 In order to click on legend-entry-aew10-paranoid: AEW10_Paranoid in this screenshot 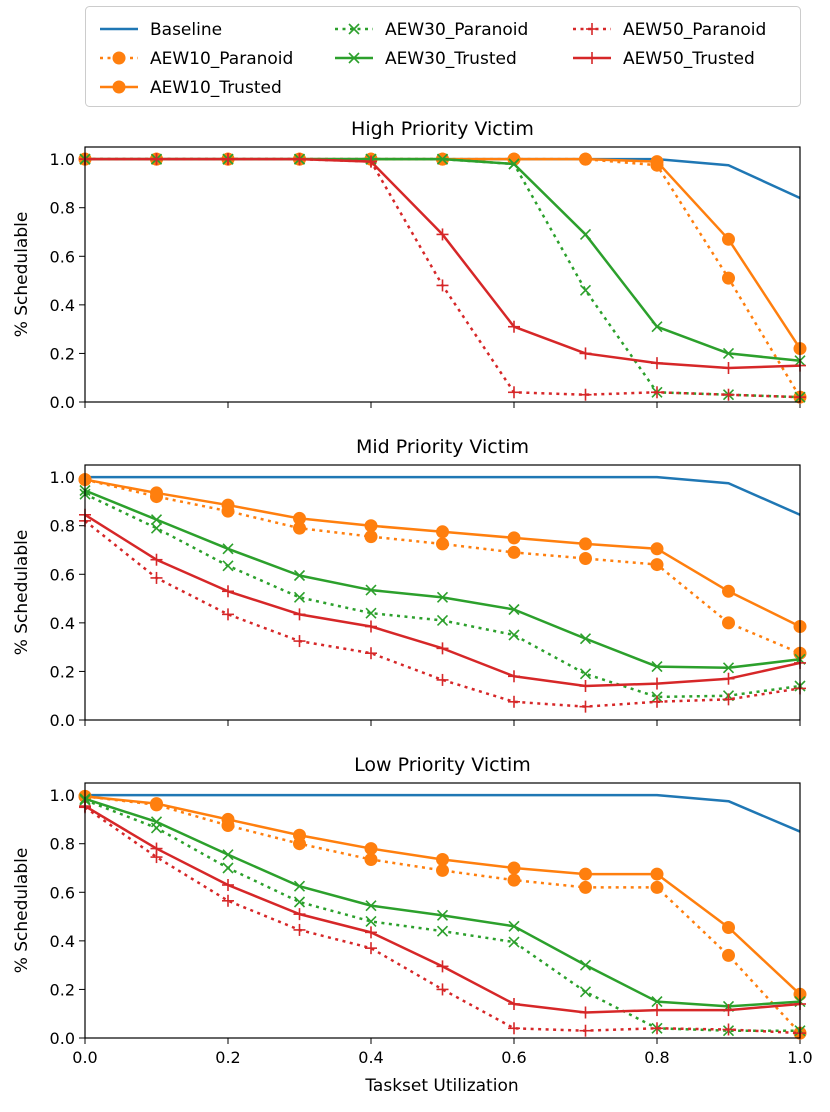, I will do `click(196, 59)`.